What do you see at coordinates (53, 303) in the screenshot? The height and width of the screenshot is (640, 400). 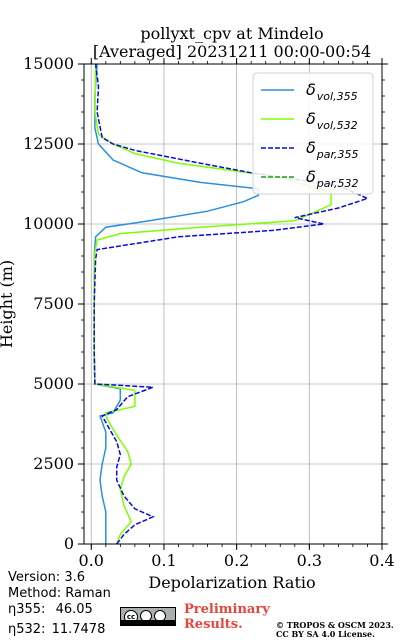 I see `y-tick-label-3: 7500` at bounding box center [53, 303].